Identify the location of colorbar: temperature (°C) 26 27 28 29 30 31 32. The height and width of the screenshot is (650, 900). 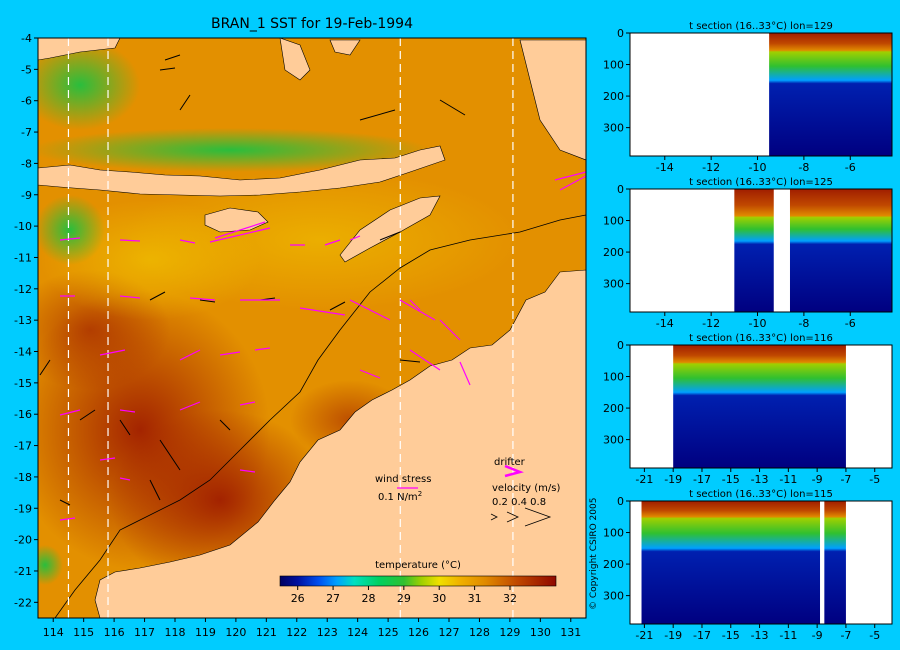
(418, 582).